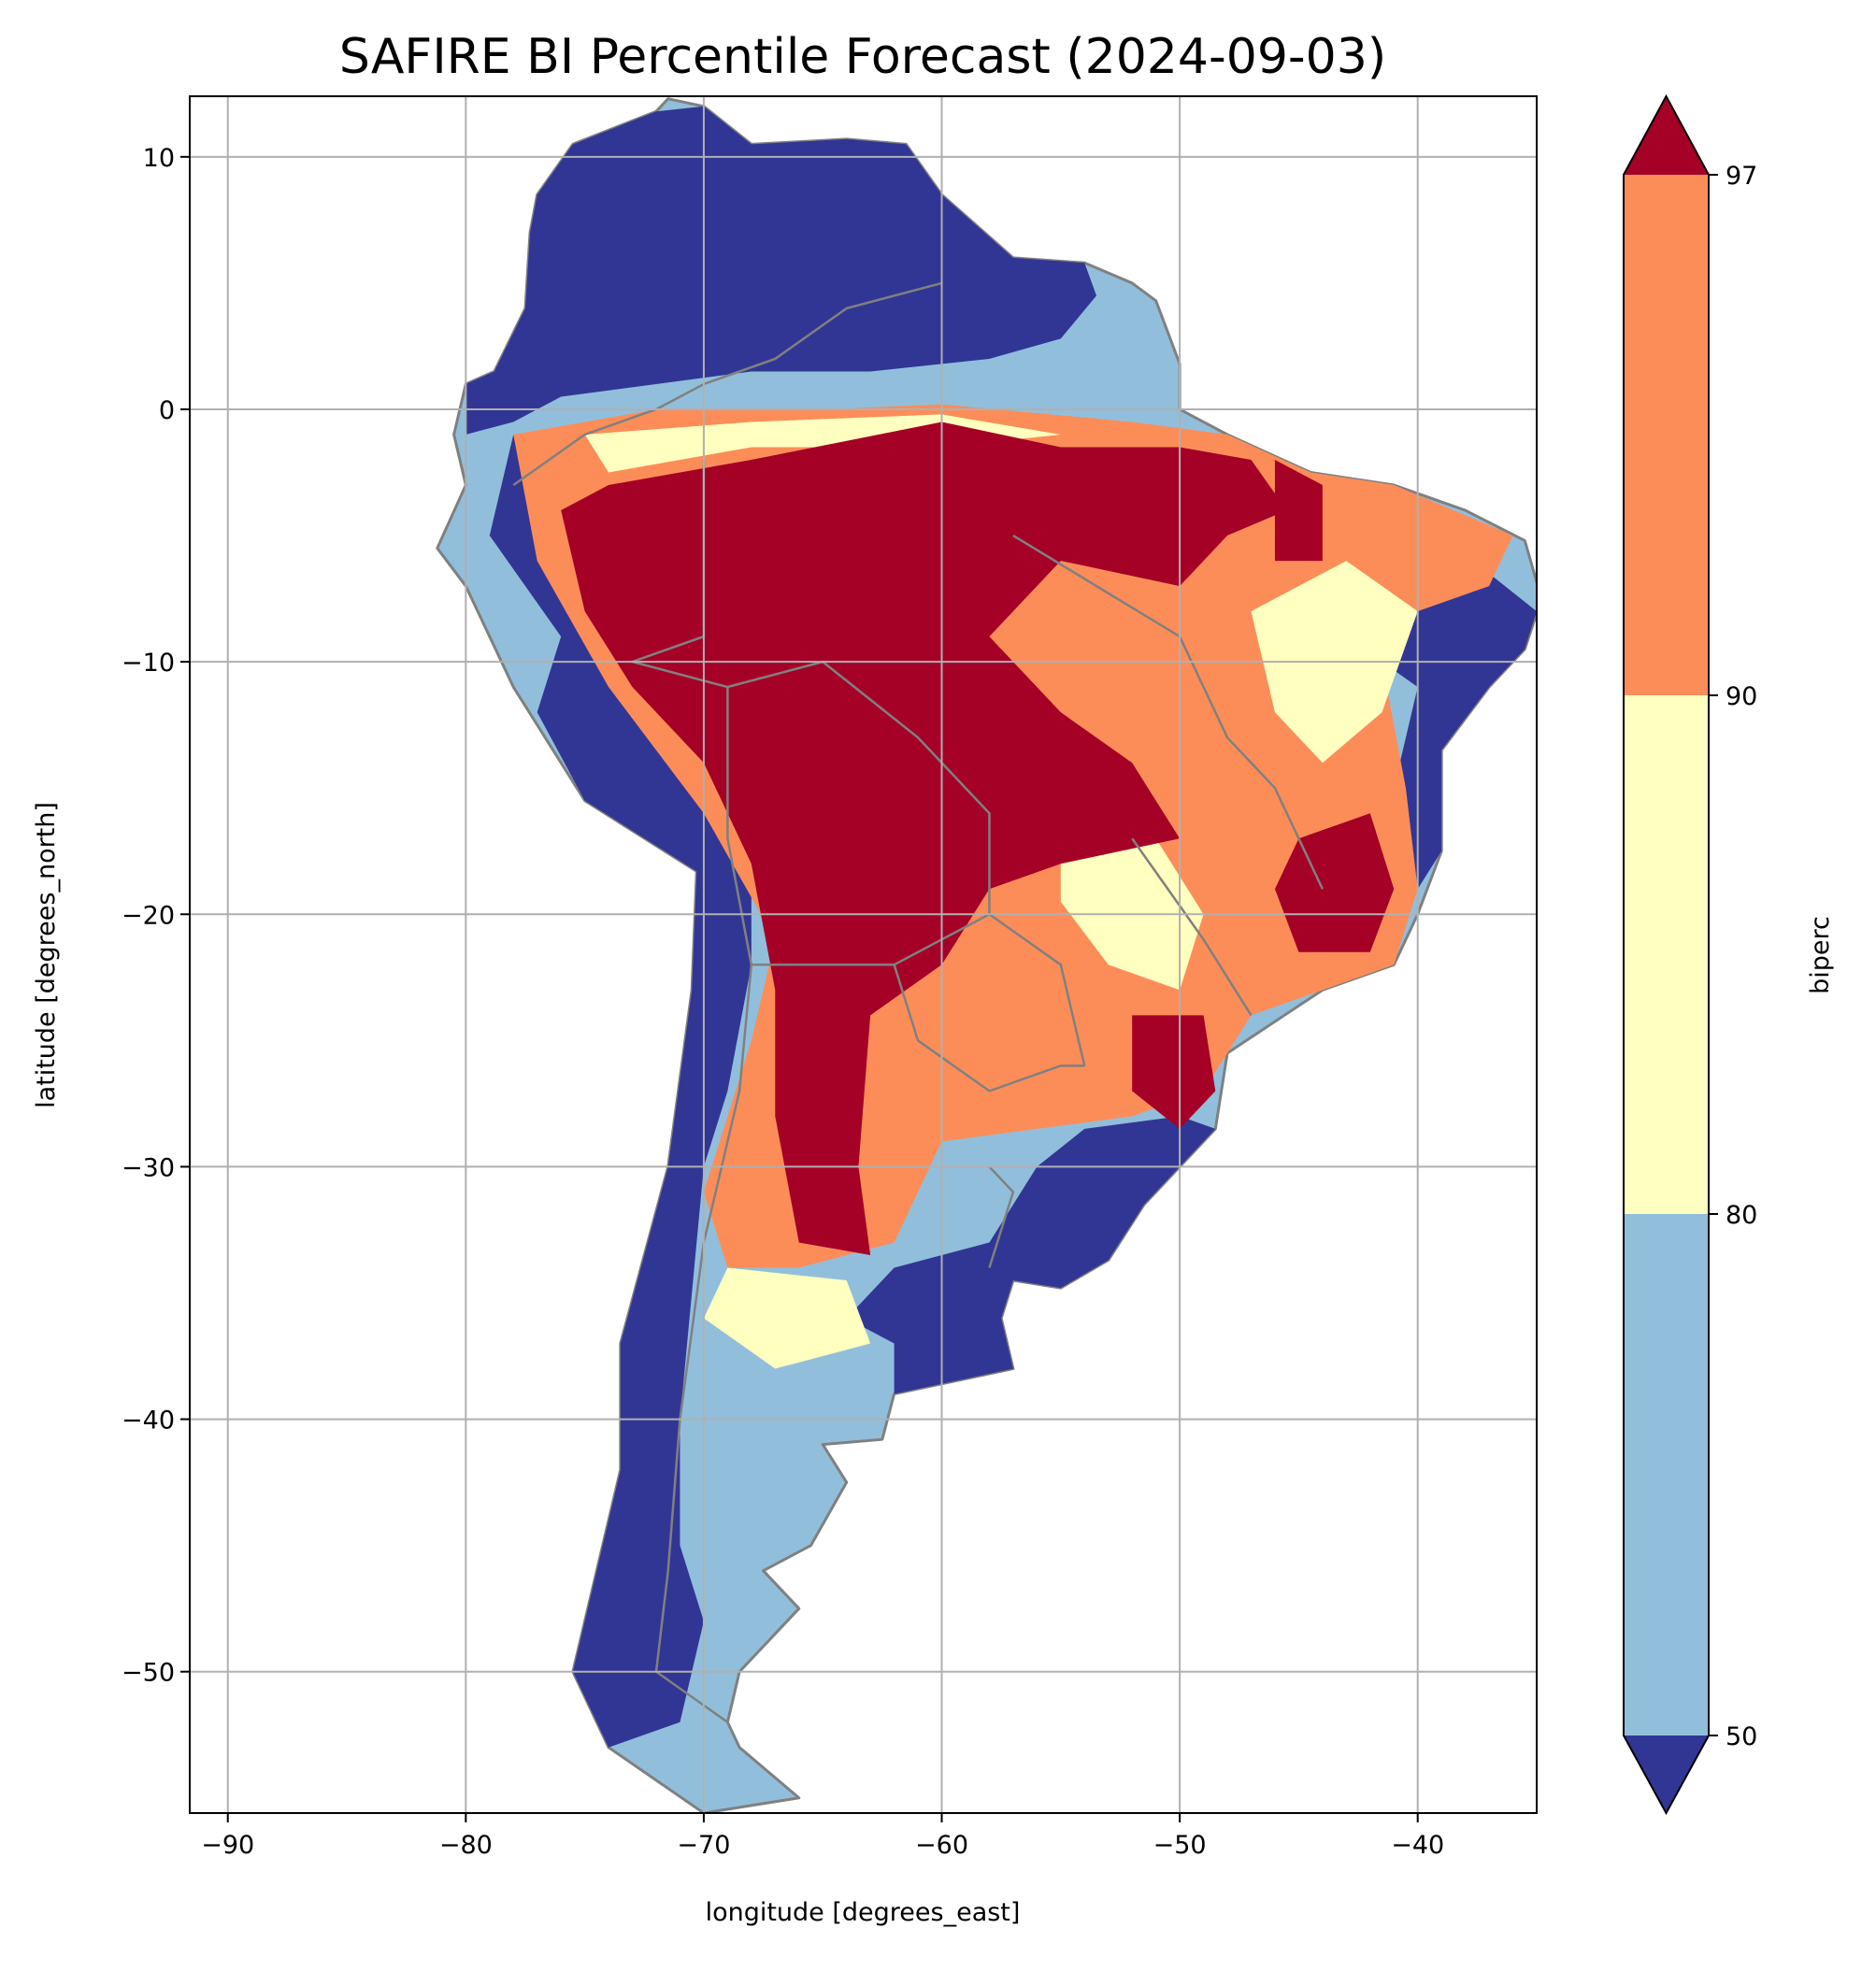 The width and height of the screenshot is (1876, 1971). What do you see at coordinates (1418, 1846) in the screenshot?
I see `x-tick-label: −40` at bounding box center [1418, 1846].